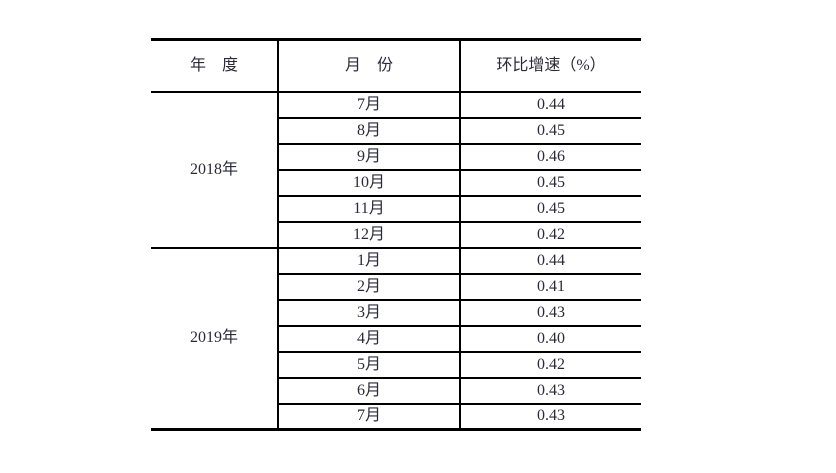  I want to click on value-cell: 0.41, so click(550, 287).